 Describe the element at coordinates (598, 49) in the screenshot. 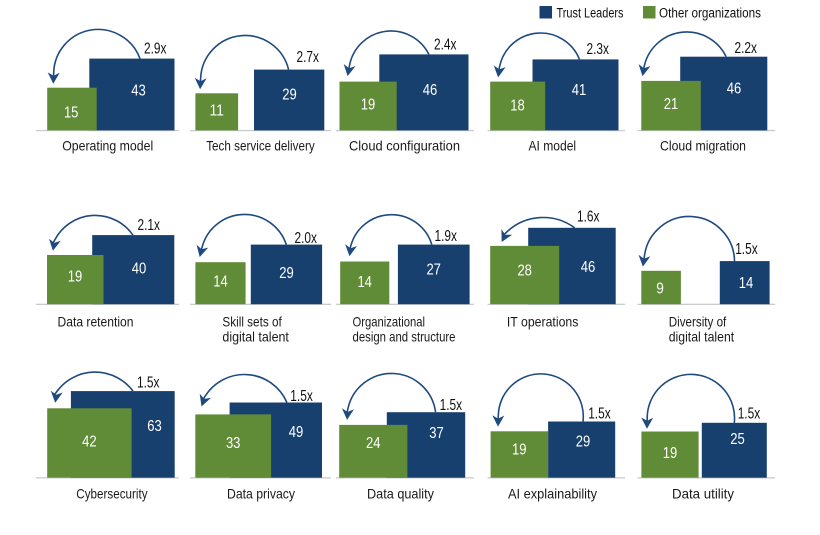

I see `svg-text: 2.3x` at that location.